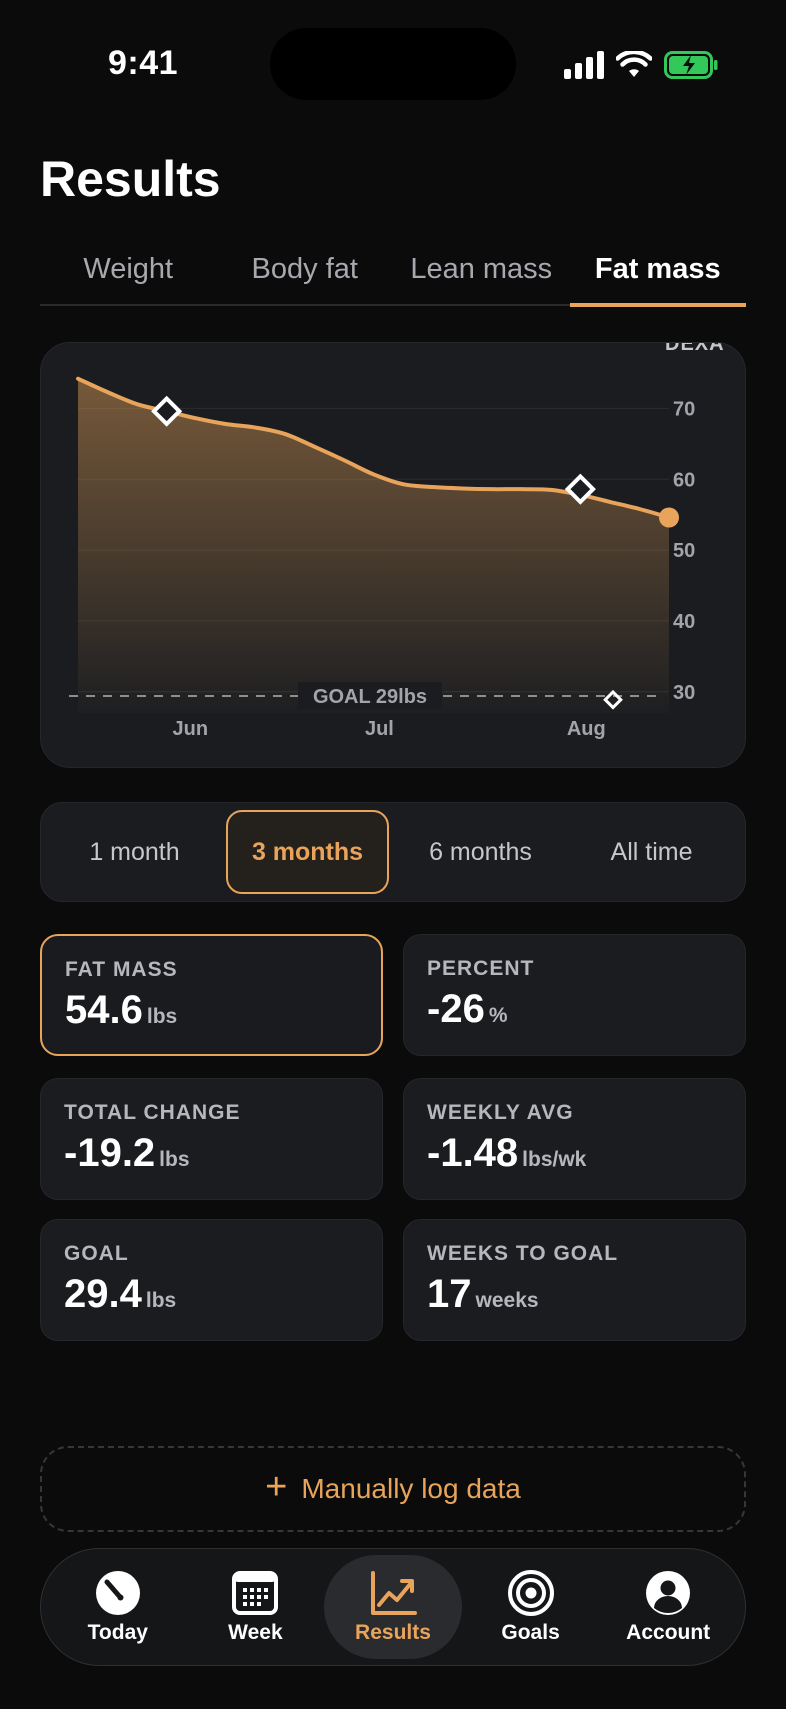  I want to click on nav-today: Today, so click(118, 1607).